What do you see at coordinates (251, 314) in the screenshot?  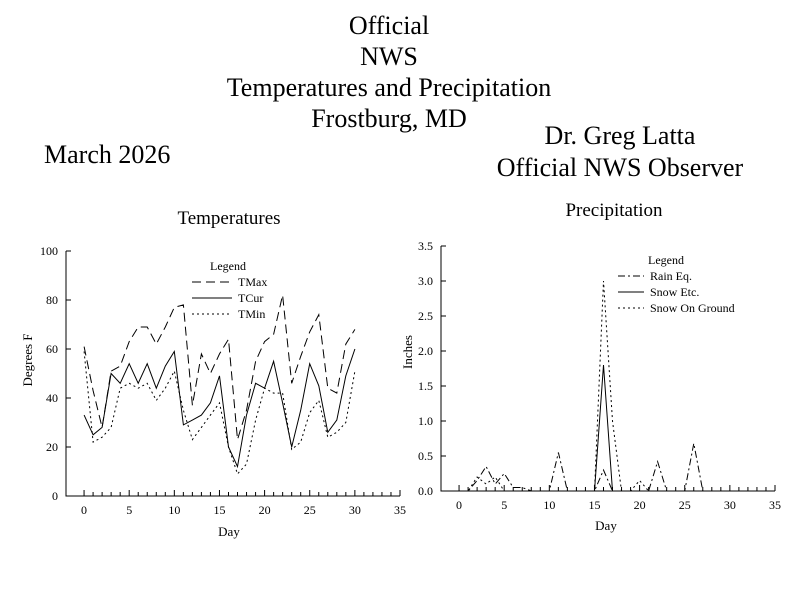 I see `legend-label: TMin` at bounding box center [251, 314].